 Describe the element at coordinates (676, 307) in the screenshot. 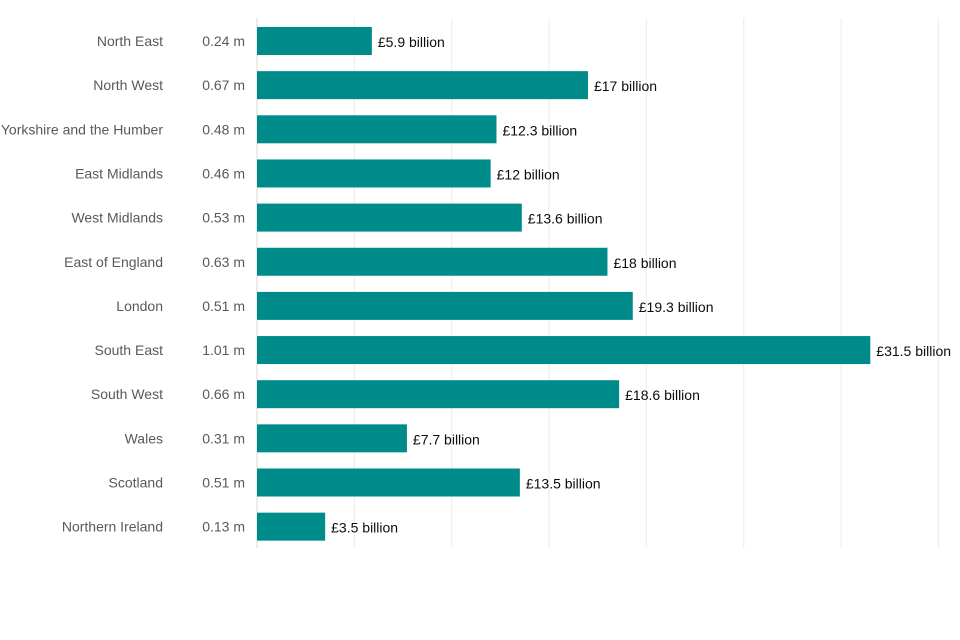

I see `value-label: £19.3 billion` at that location.